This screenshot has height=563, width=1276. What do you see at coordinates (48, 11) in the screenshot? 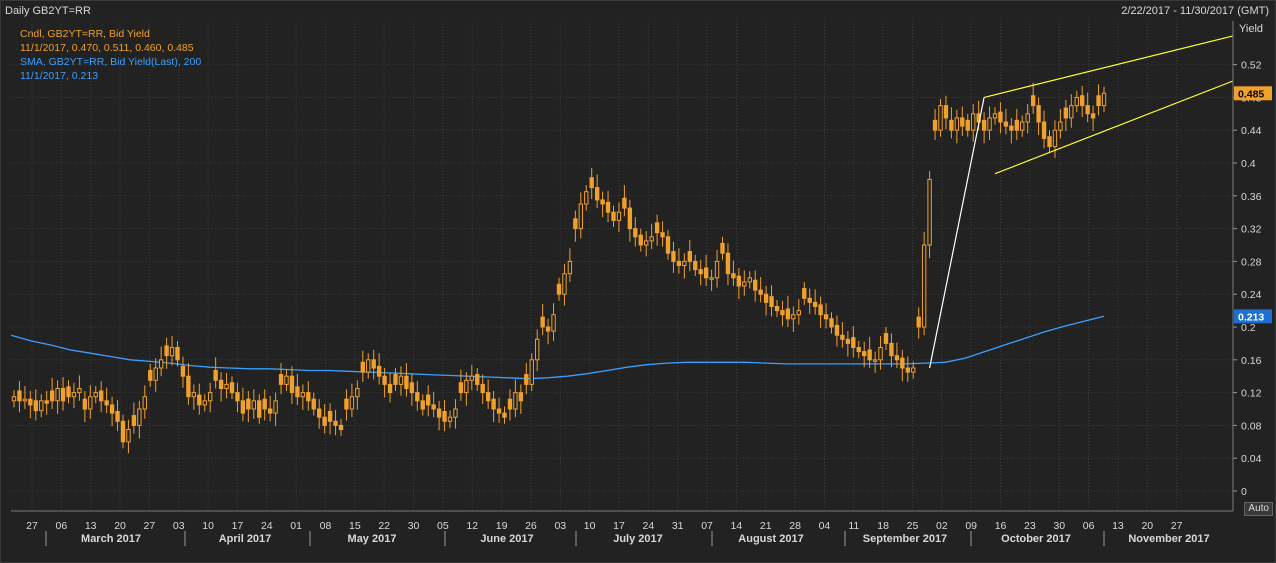
I see `chart-title: Daily GB2YT=RR` at bounding box center [48, 11].